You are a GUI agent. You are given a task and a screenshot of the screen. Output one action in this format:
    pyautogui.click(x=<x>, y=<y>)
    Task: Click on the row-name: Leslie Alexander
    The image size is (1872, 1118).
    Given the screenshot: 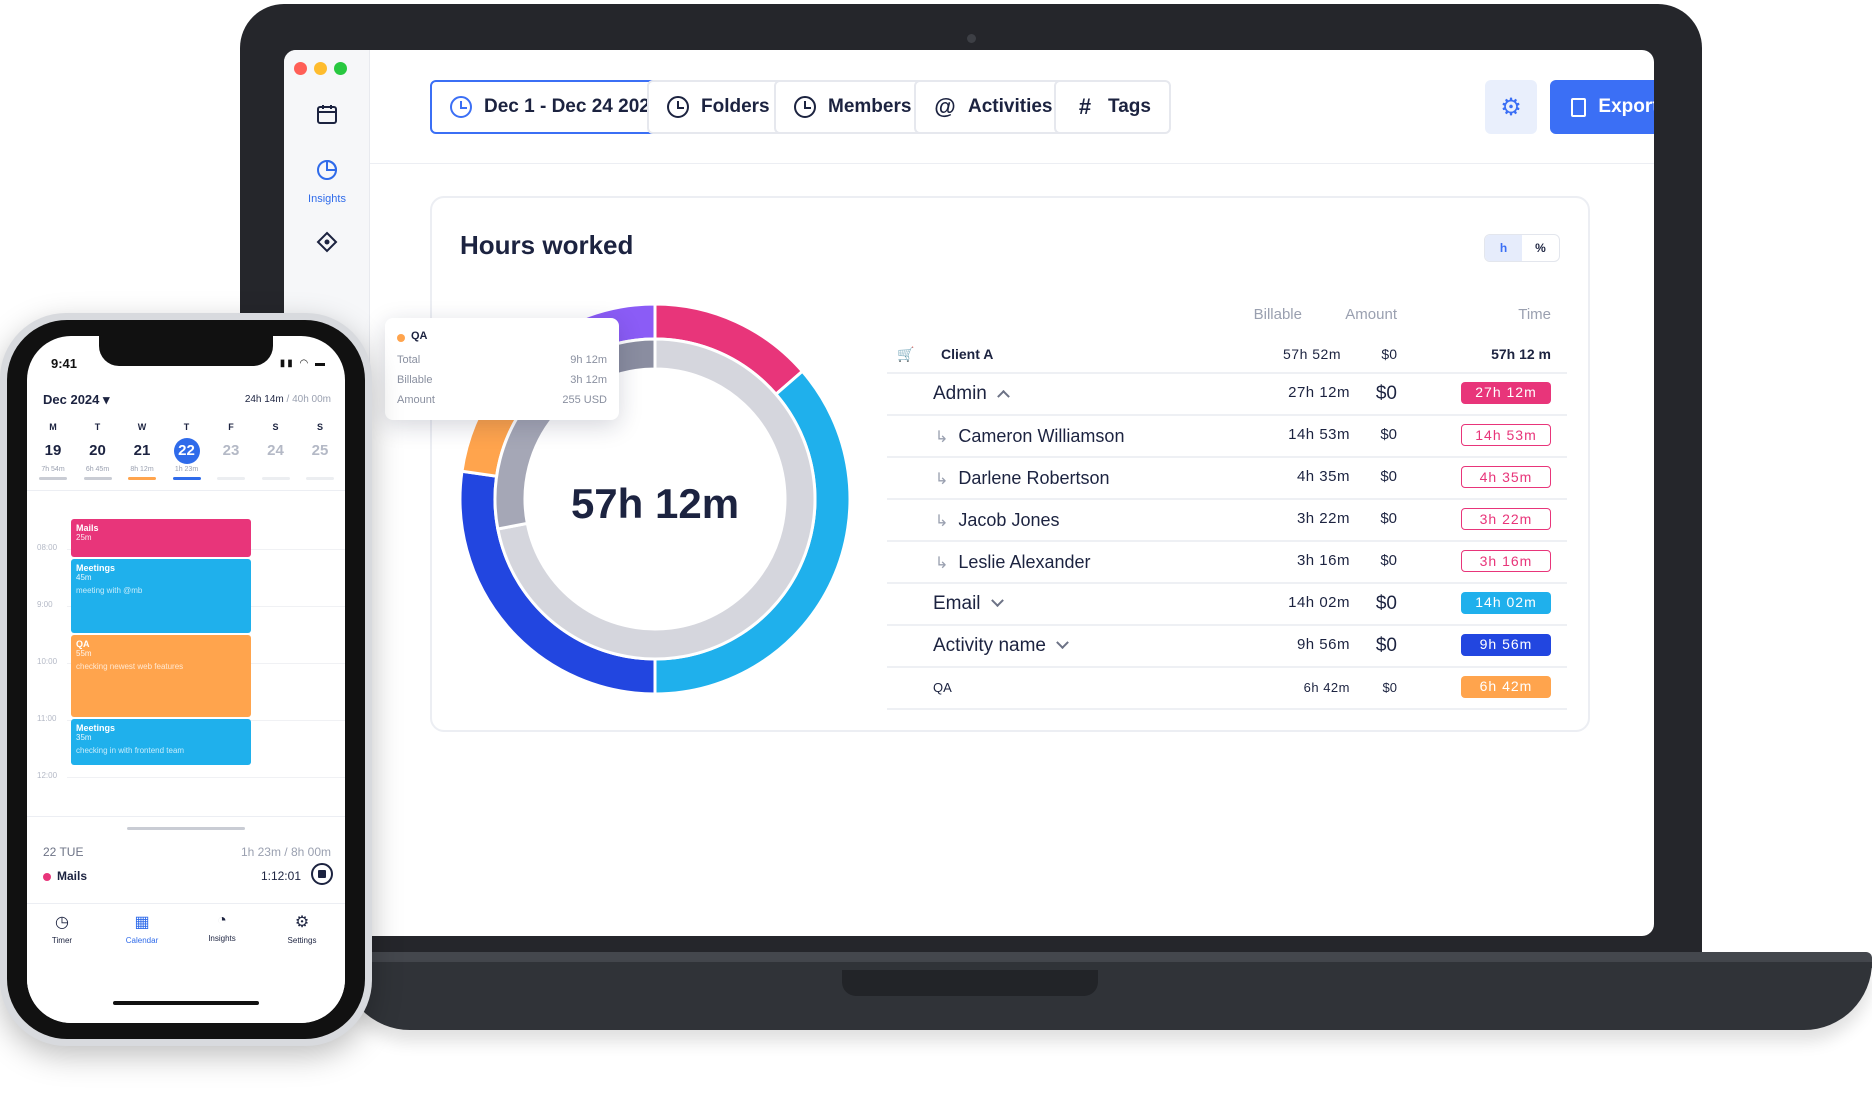 What is the action you would take?
    pyautogui.click(x=1024, y=562)
    